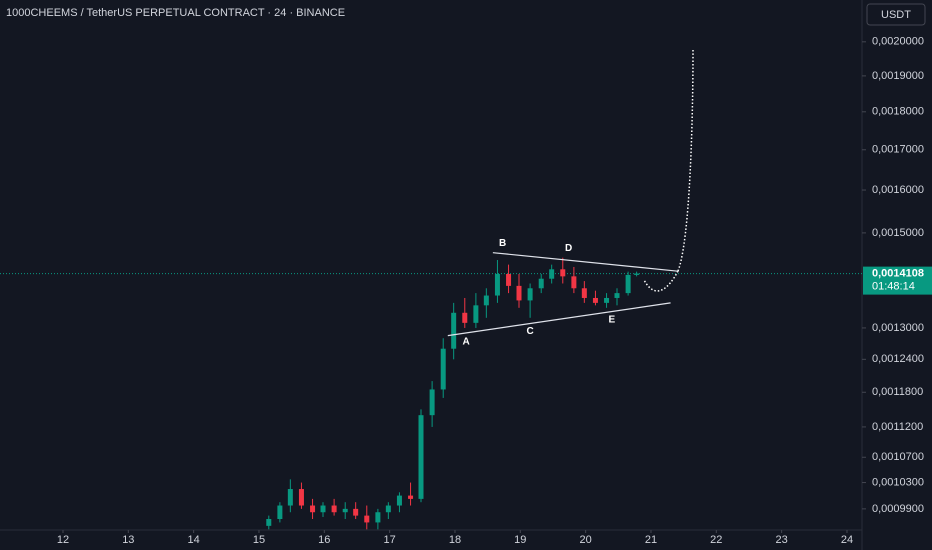 The height and width of the screenshot is (550, 932). Describe the element at coordinates (898, 112) in the screenshot. I see `y-tick-label: 0,0018000` at that location.